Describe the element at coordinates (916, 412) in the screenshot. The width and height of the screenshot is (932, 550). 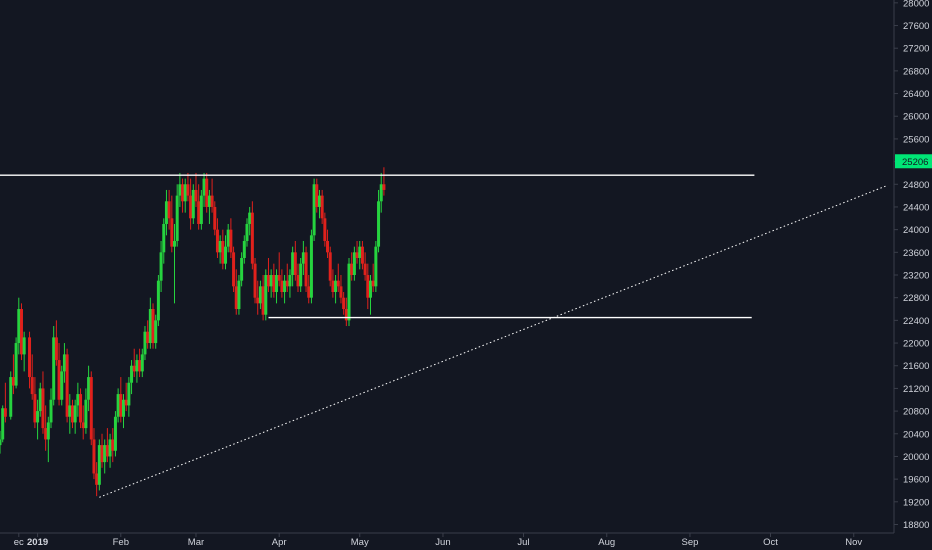
I see `y-tick-label: 20800` at that location.